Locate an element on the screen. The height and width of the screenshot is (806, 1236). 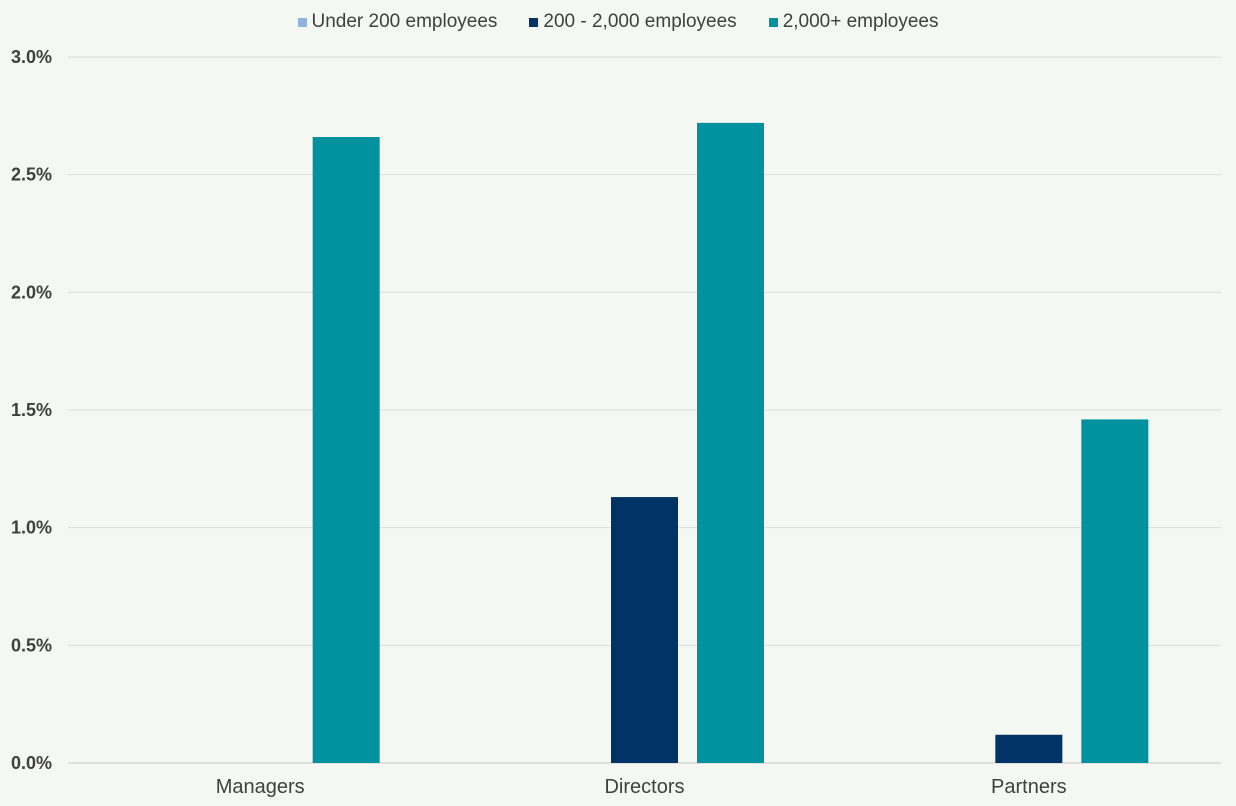
y-tick-label: 2.5% is located at coordinates (31, 175).